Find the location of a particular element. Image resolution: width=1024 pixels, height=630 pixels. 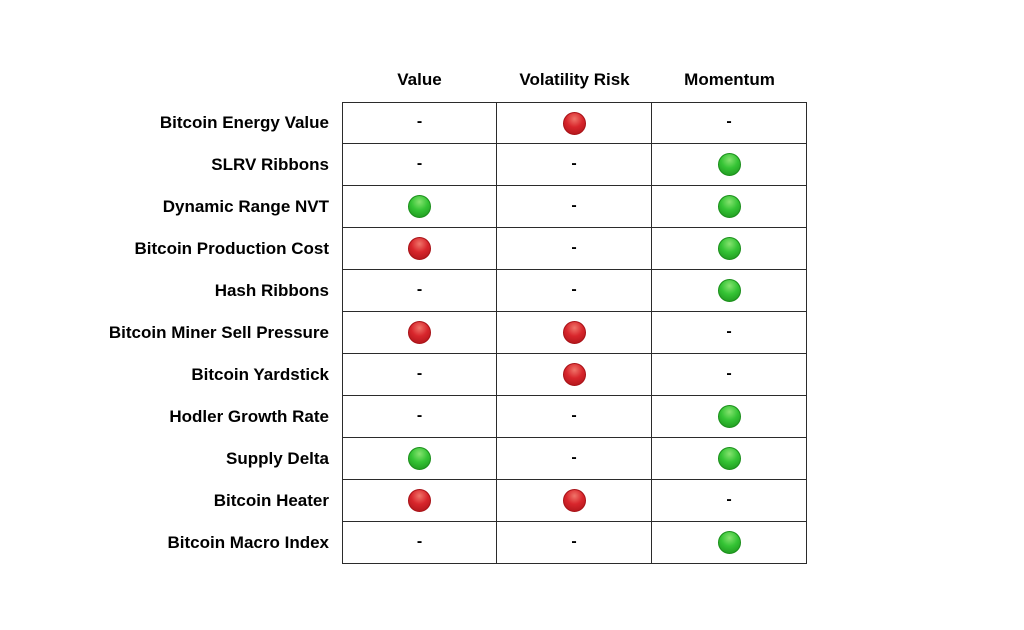

row-label: Hodler Growth Rate is located at coordinates (249, 416).